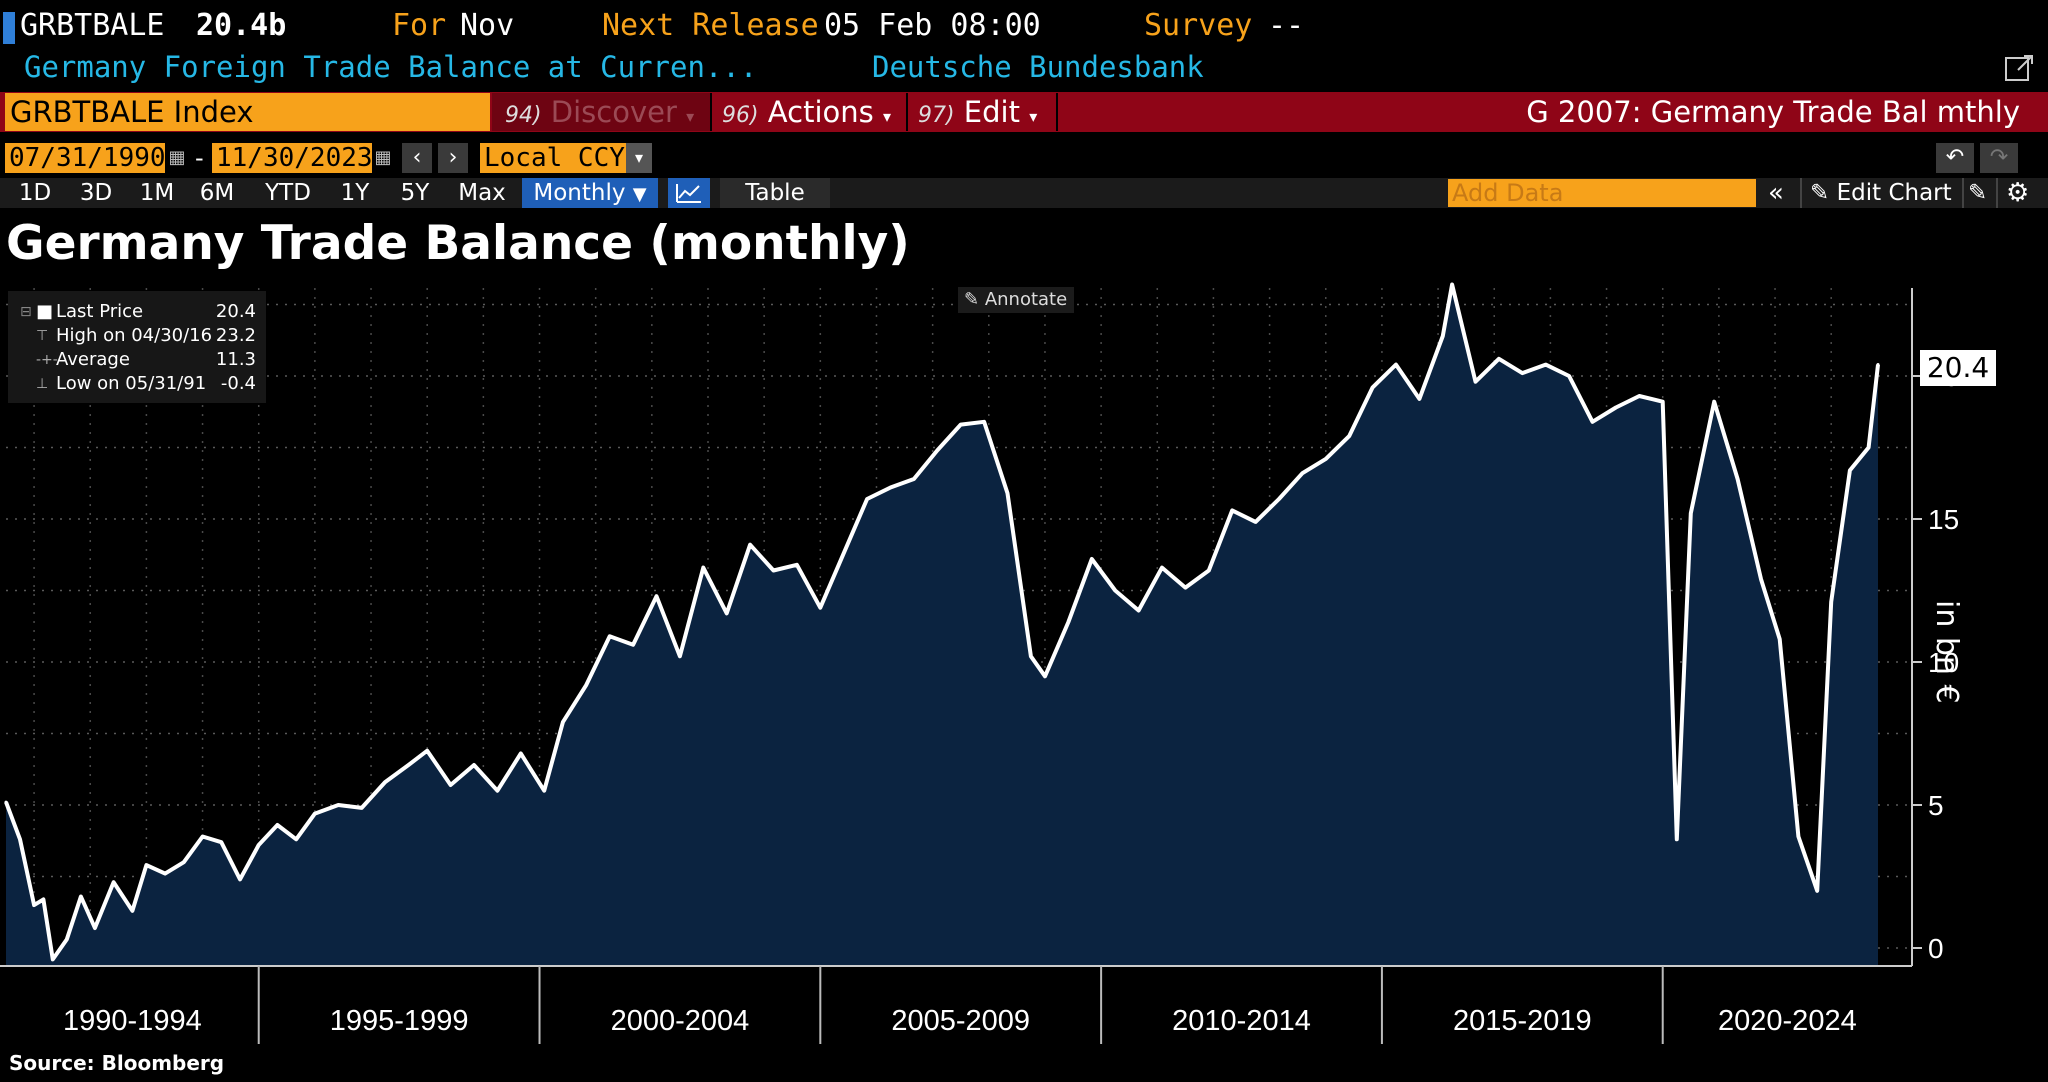  What do you see at coordinates (590, 193) in the screenshot?
I see `frequency-select: Monthly ▼` at bounding box center [590, 193].